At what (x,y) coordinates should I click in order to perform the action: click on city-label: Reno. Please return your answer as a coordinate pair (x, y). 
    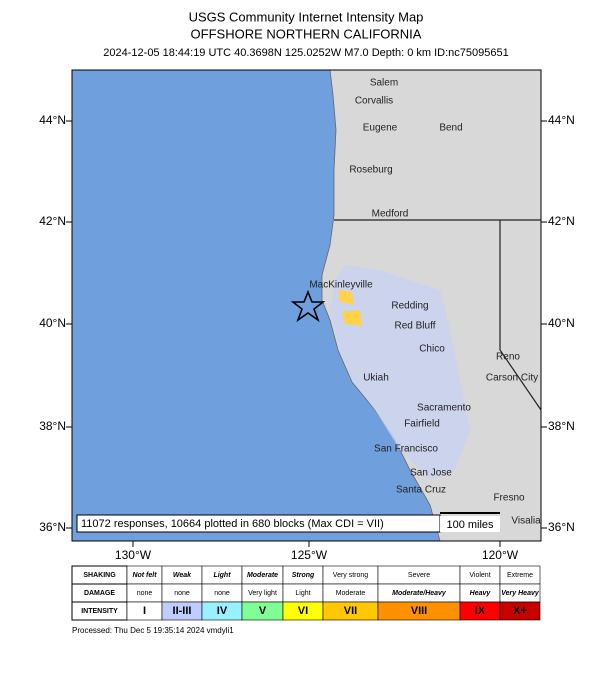
    Looking at the image, I should click on (508, 357).